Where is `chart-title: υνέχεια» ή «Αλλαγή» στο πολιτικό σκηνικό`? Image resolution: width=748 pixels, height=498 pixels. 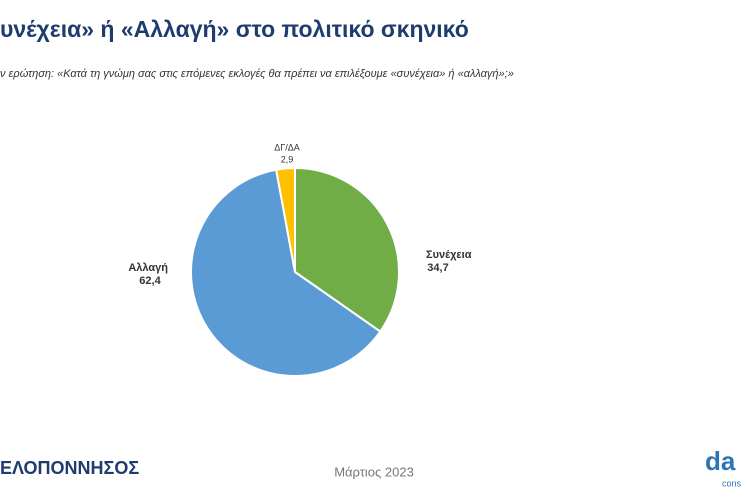
chart-title: υνέχεια» ή «Αλλαγή» στο πολιτικό σκηνικό is located at coordinates (234, 29).